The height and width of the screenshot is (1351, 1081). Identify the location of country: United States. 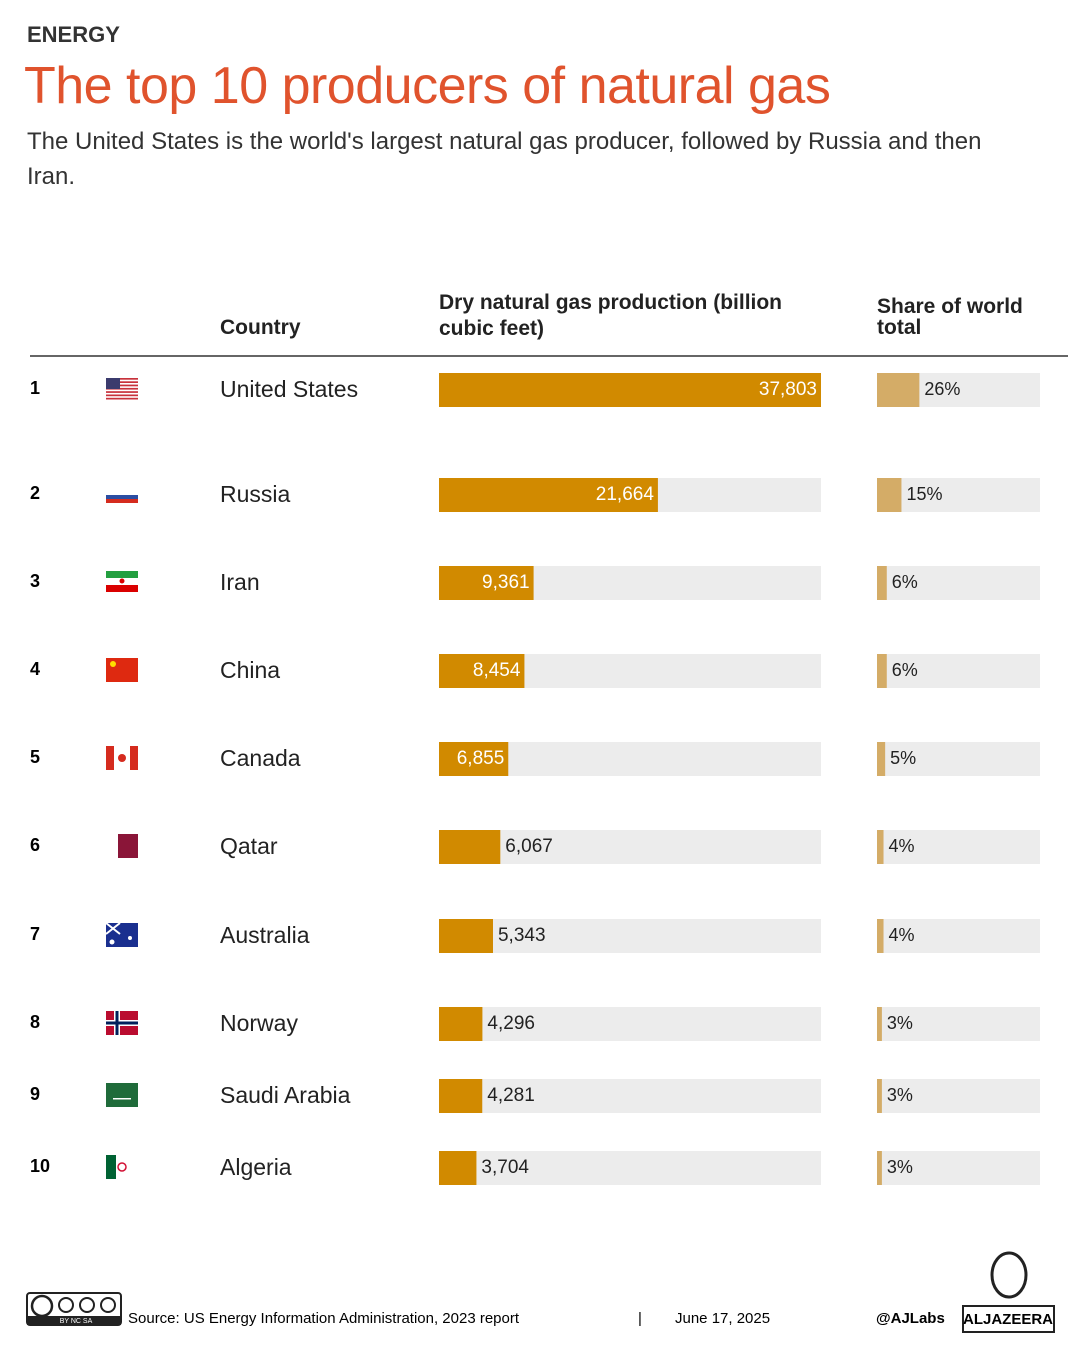
(289, 389).